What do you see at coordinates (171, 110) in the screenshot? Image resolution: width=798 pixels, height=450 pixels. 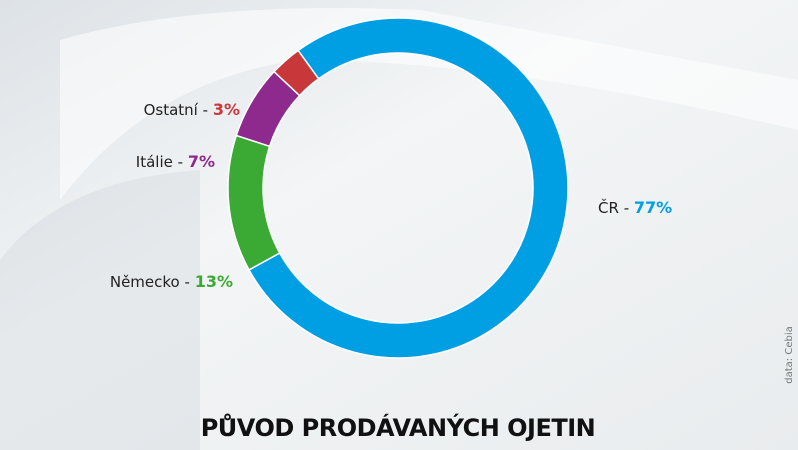 I see `category-label: Ostatní` at bounding box center [171, 110].